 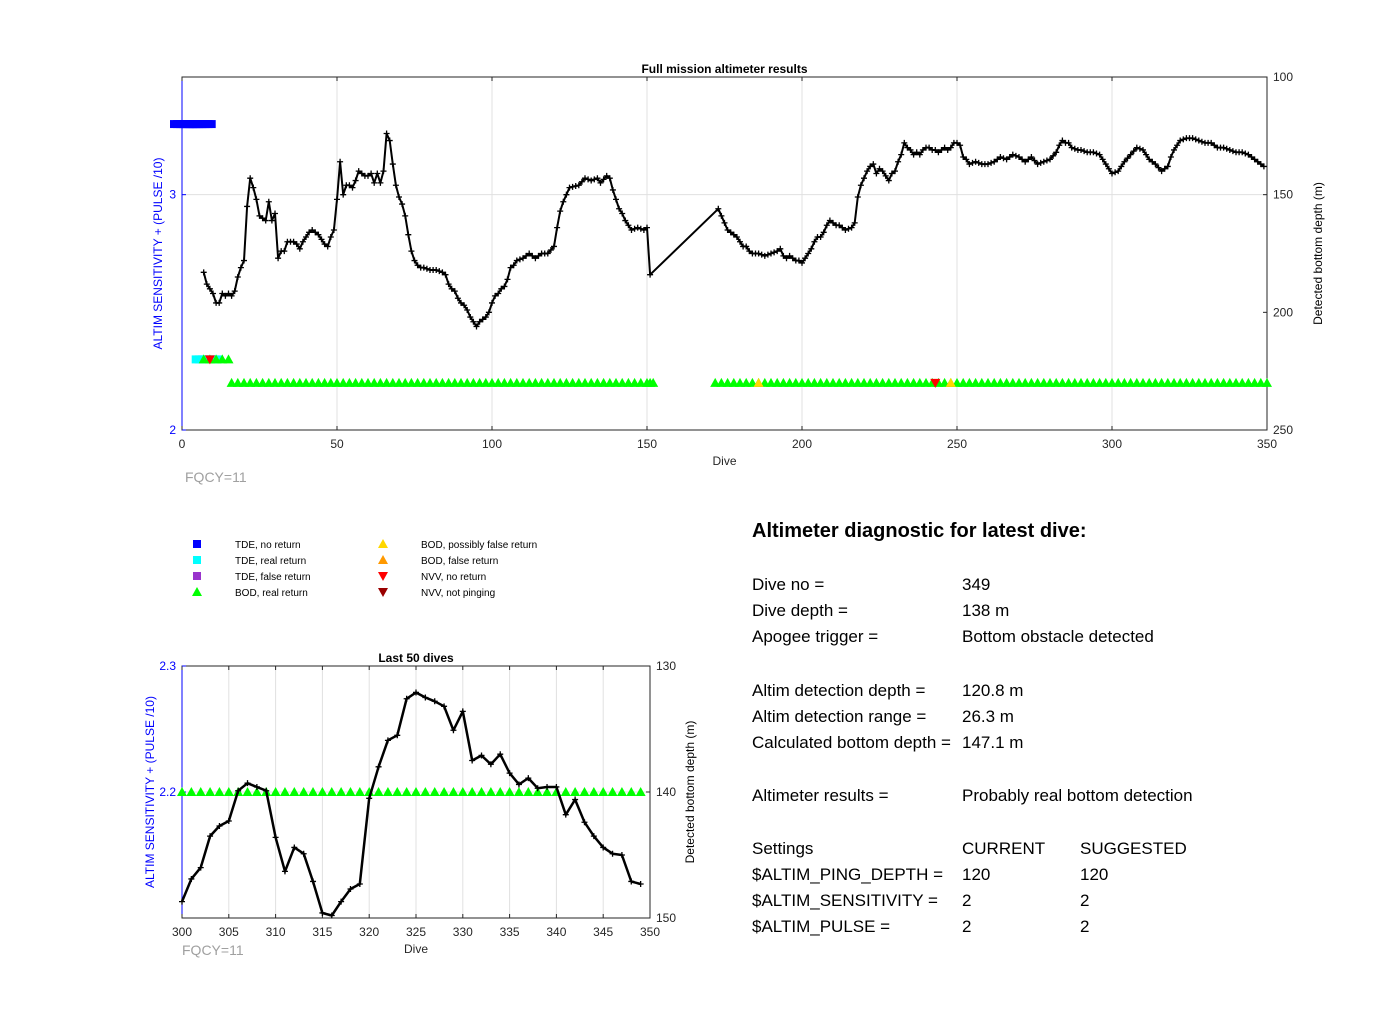 I want to click on sensitivity-label: $ALTIM_SENSITIVITY =, so click(x=845, y=900).